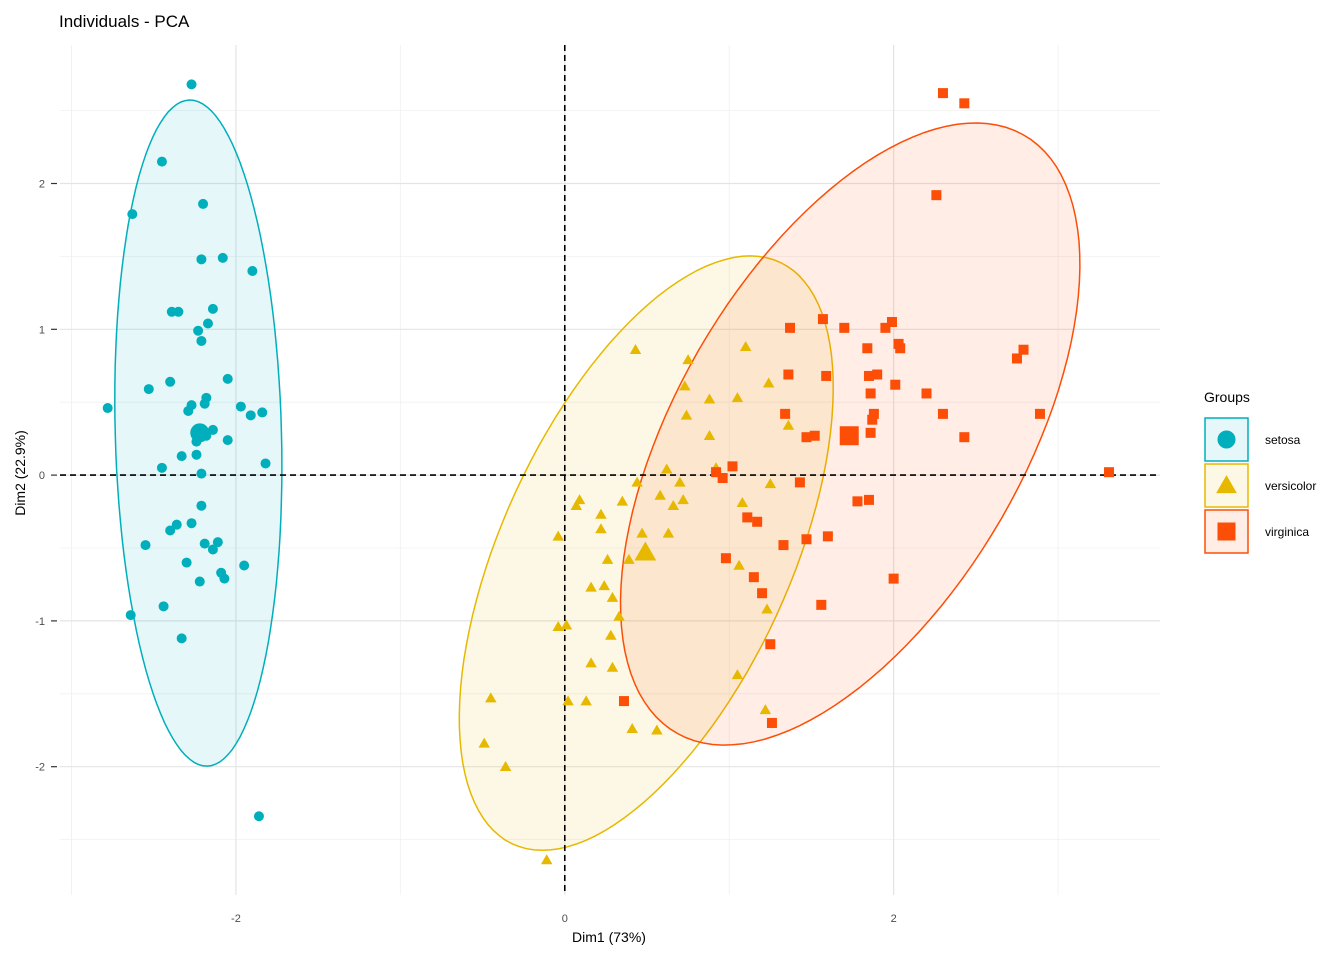 This screenshot has height=960, width=1344. Describe the element at coordinates (1260, 471) in the screenshot. I see `legend: Groups setosa versicolor virginica` at that location.